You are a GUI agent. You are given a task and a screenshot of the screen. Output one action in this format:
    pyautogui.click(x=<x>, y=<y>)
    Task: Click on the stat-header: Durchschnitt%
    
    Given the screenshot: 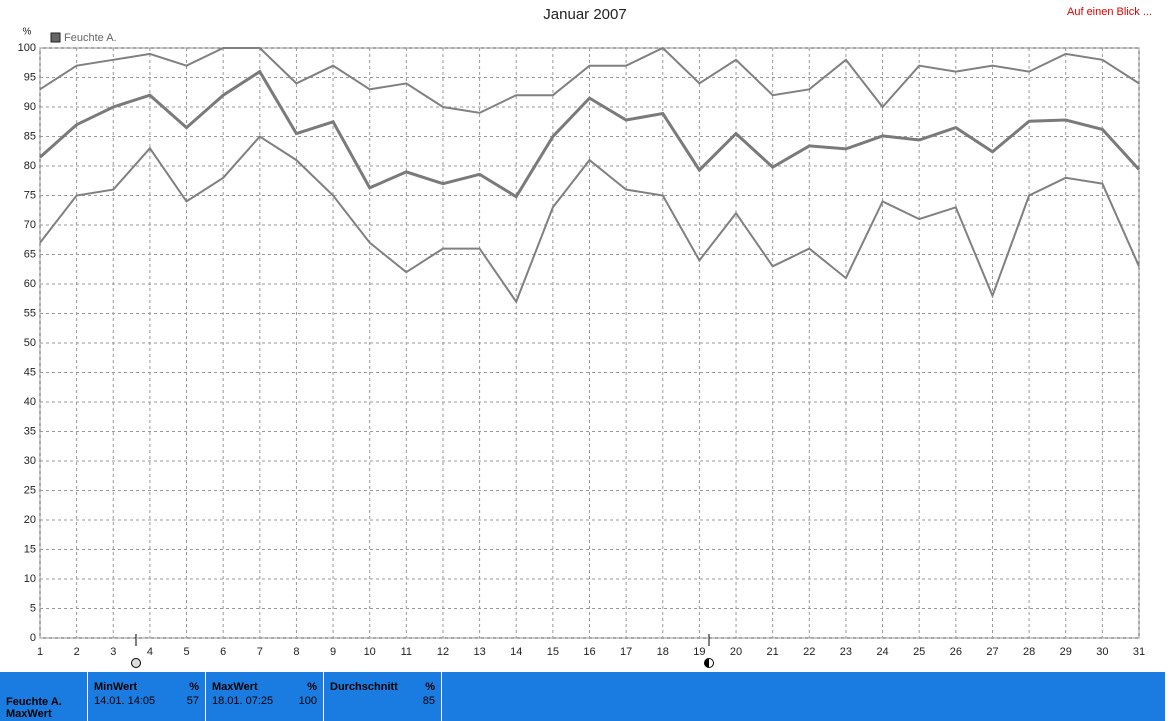 What is the action you would take?
    pyautogui.click(x=382, y=687)
    